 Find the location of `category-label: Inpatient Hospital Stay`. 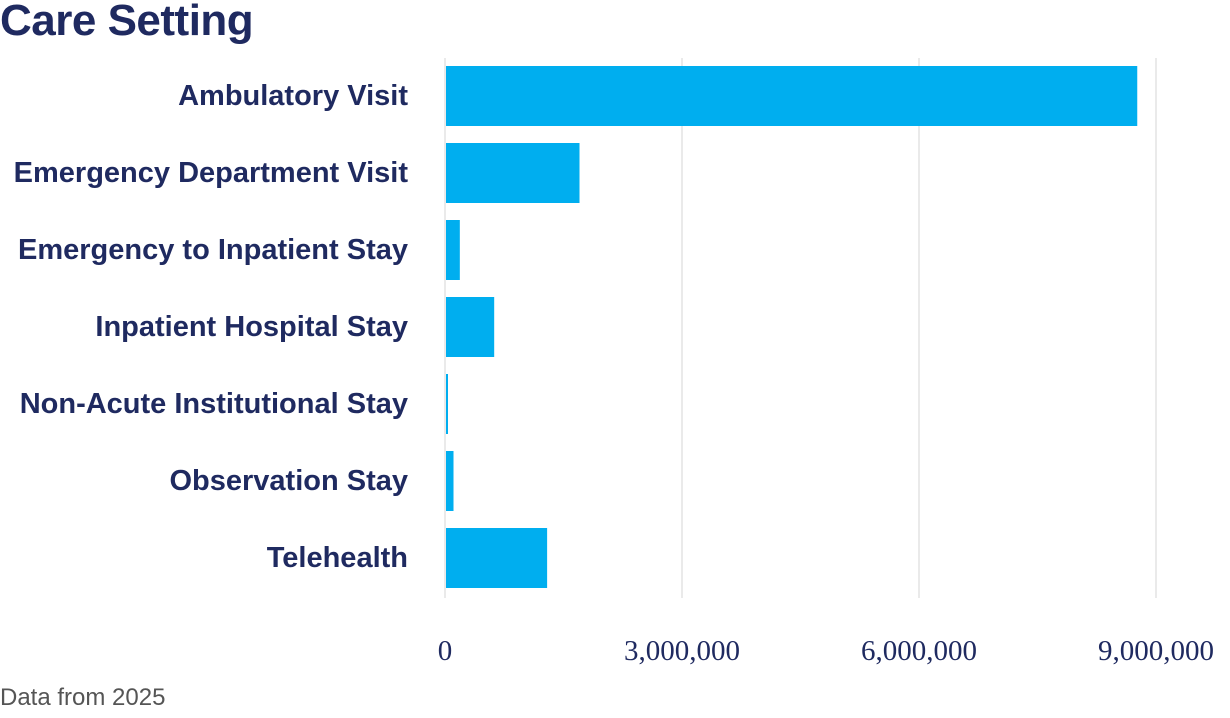

category-label: Inpatient Hospital Stay is located at coordinates (251, 327).